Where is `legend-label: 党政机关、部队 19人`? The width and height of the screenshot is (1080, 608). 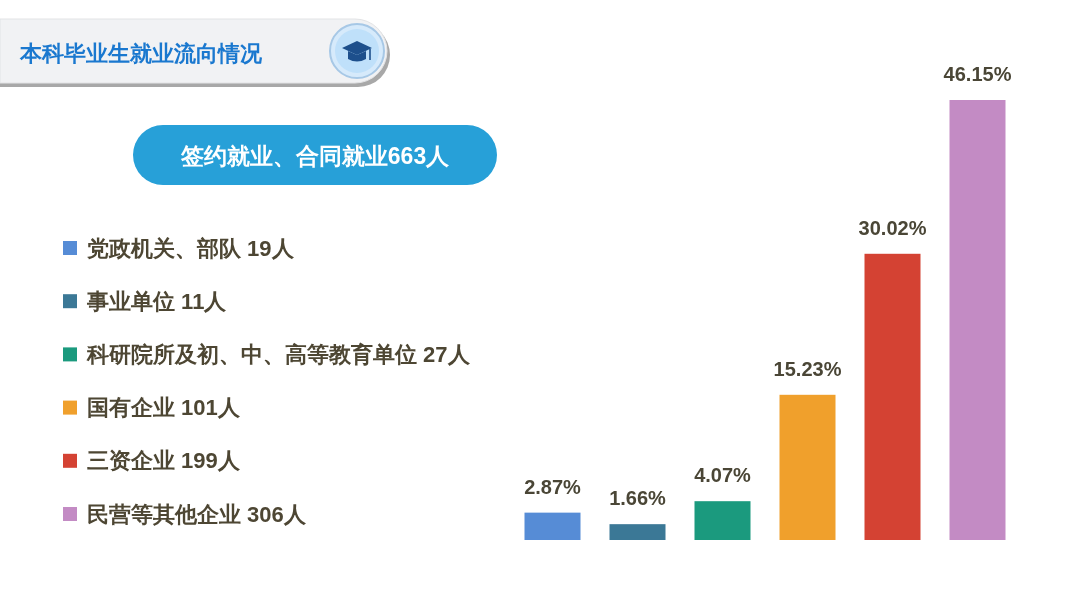
legend-label: 党政机关、部队 19人 is located at coordinates (190, 248).